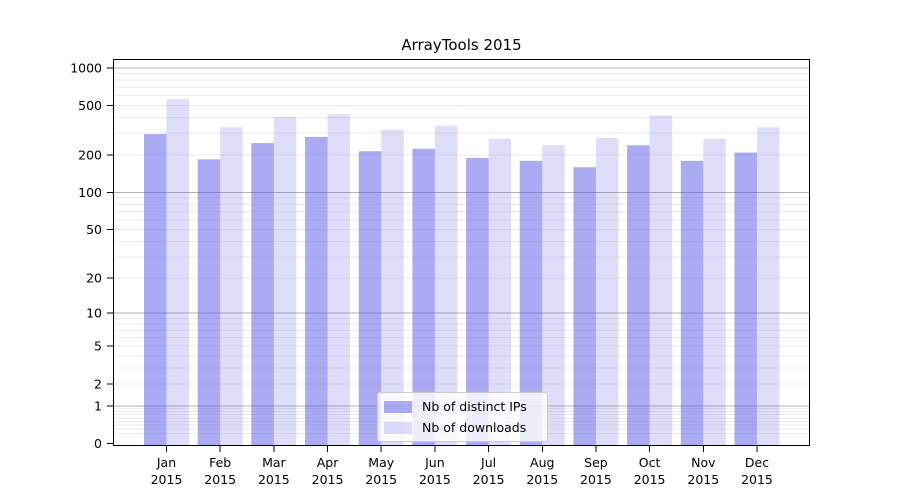 Image resolution: width=900 pixels, height=500 pixels. Describe the element at coordinates (94, 313) in the screenshot. I see `y-tick-label: 10` at that location.